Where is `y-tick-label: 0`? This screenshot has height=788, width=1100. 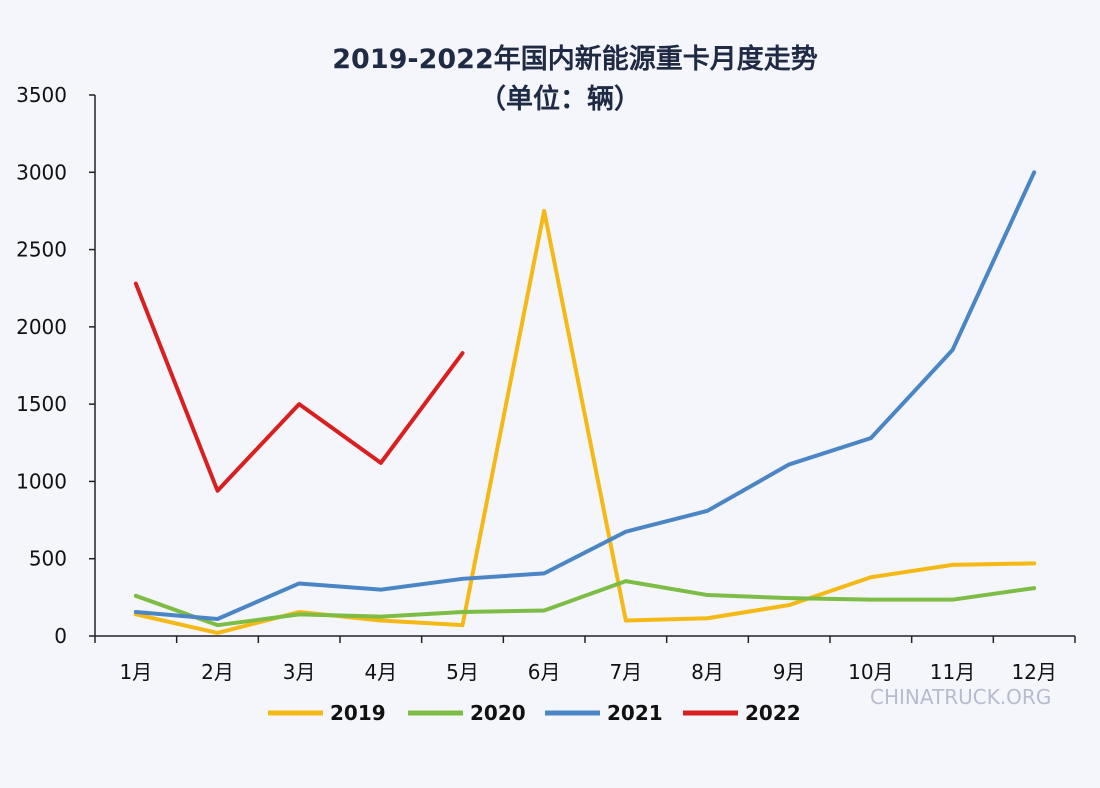
y-tick-label: 0 is located at coordinates (60, 636).